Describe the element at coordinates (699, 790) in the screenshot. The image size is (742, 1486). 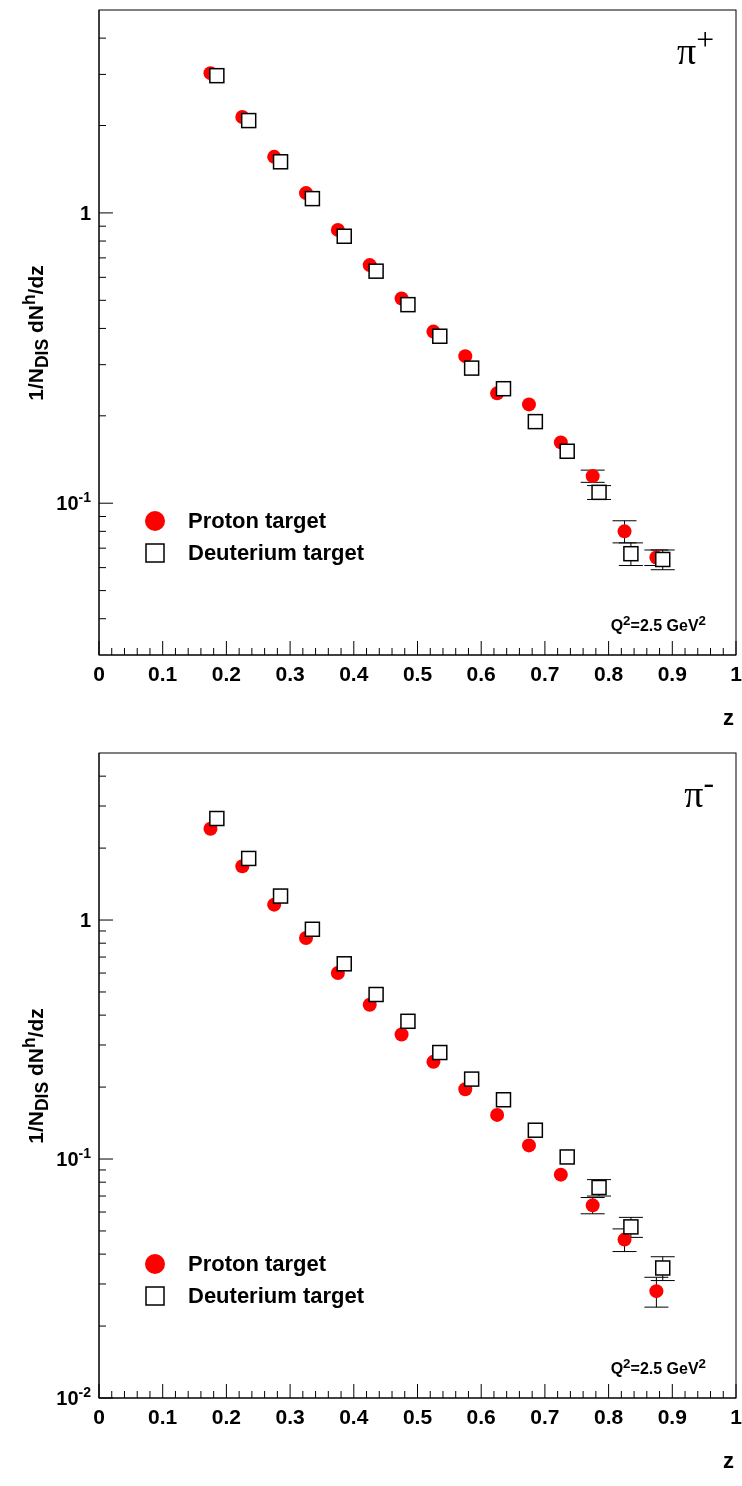
I see `chart-title: π$^{-}$` at that location.